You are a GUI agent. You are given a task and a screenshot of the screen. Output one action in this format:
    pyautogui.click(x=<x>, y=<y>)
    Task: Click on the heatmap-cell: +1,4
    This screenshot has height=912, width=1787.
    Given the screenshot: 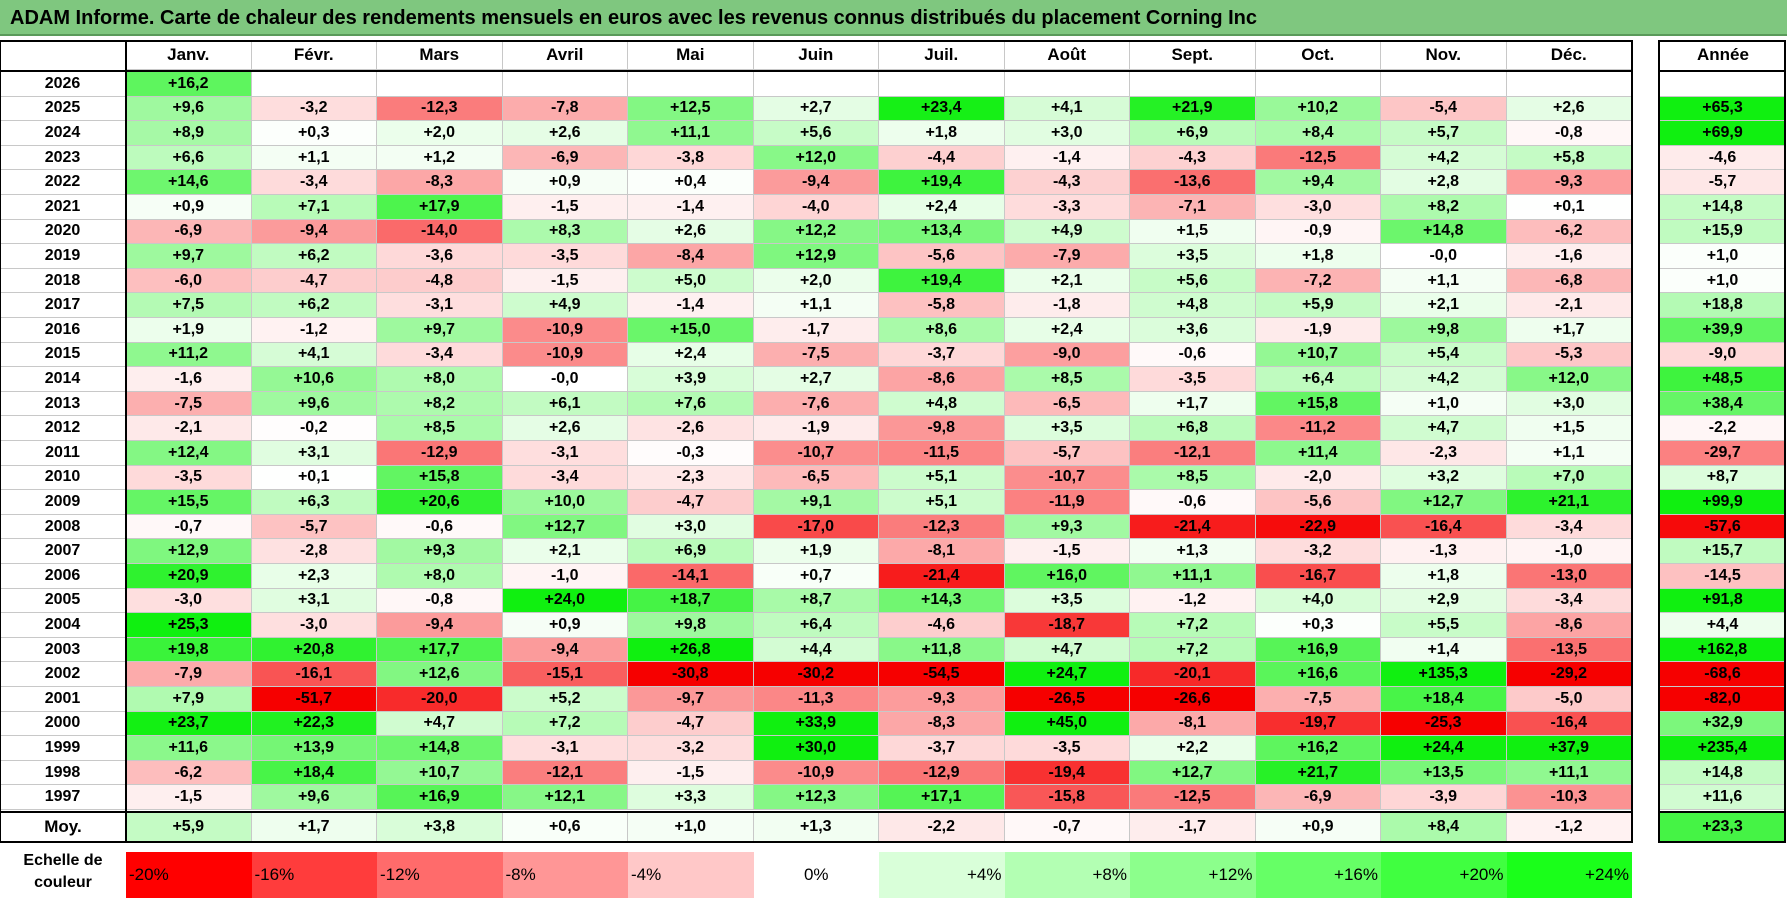 What is the action you would take?
    pyautogui.click(x=1444, y=650)
    